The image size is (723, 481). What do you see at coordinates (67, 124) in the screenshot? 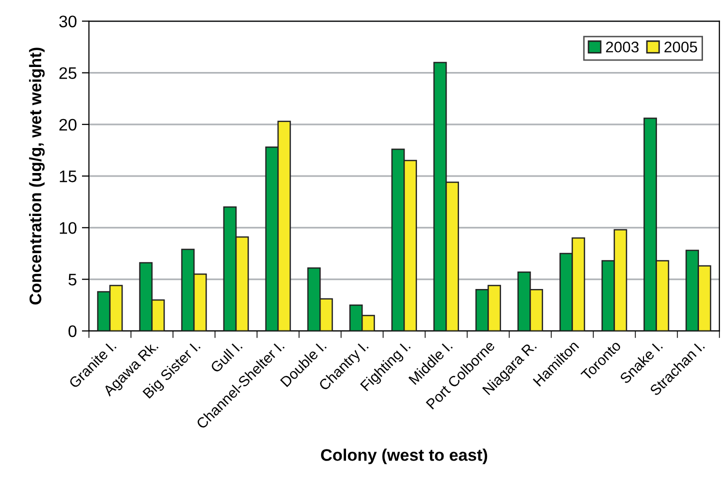
I see `y-tick-label: 20` at bounding box center [67, 124].